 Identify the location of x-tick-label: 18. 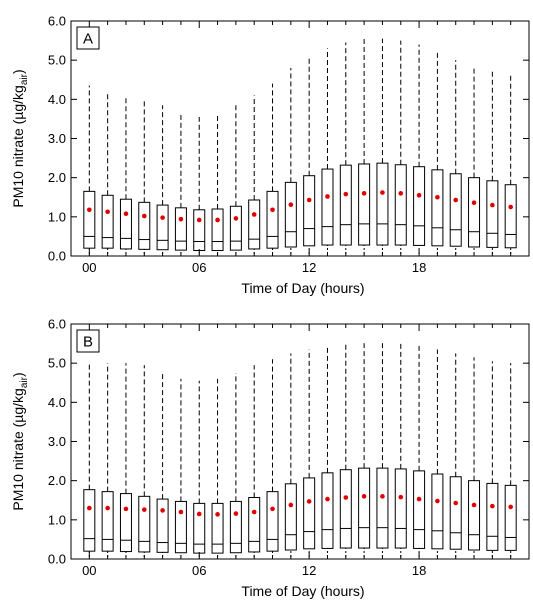
(419, 267).